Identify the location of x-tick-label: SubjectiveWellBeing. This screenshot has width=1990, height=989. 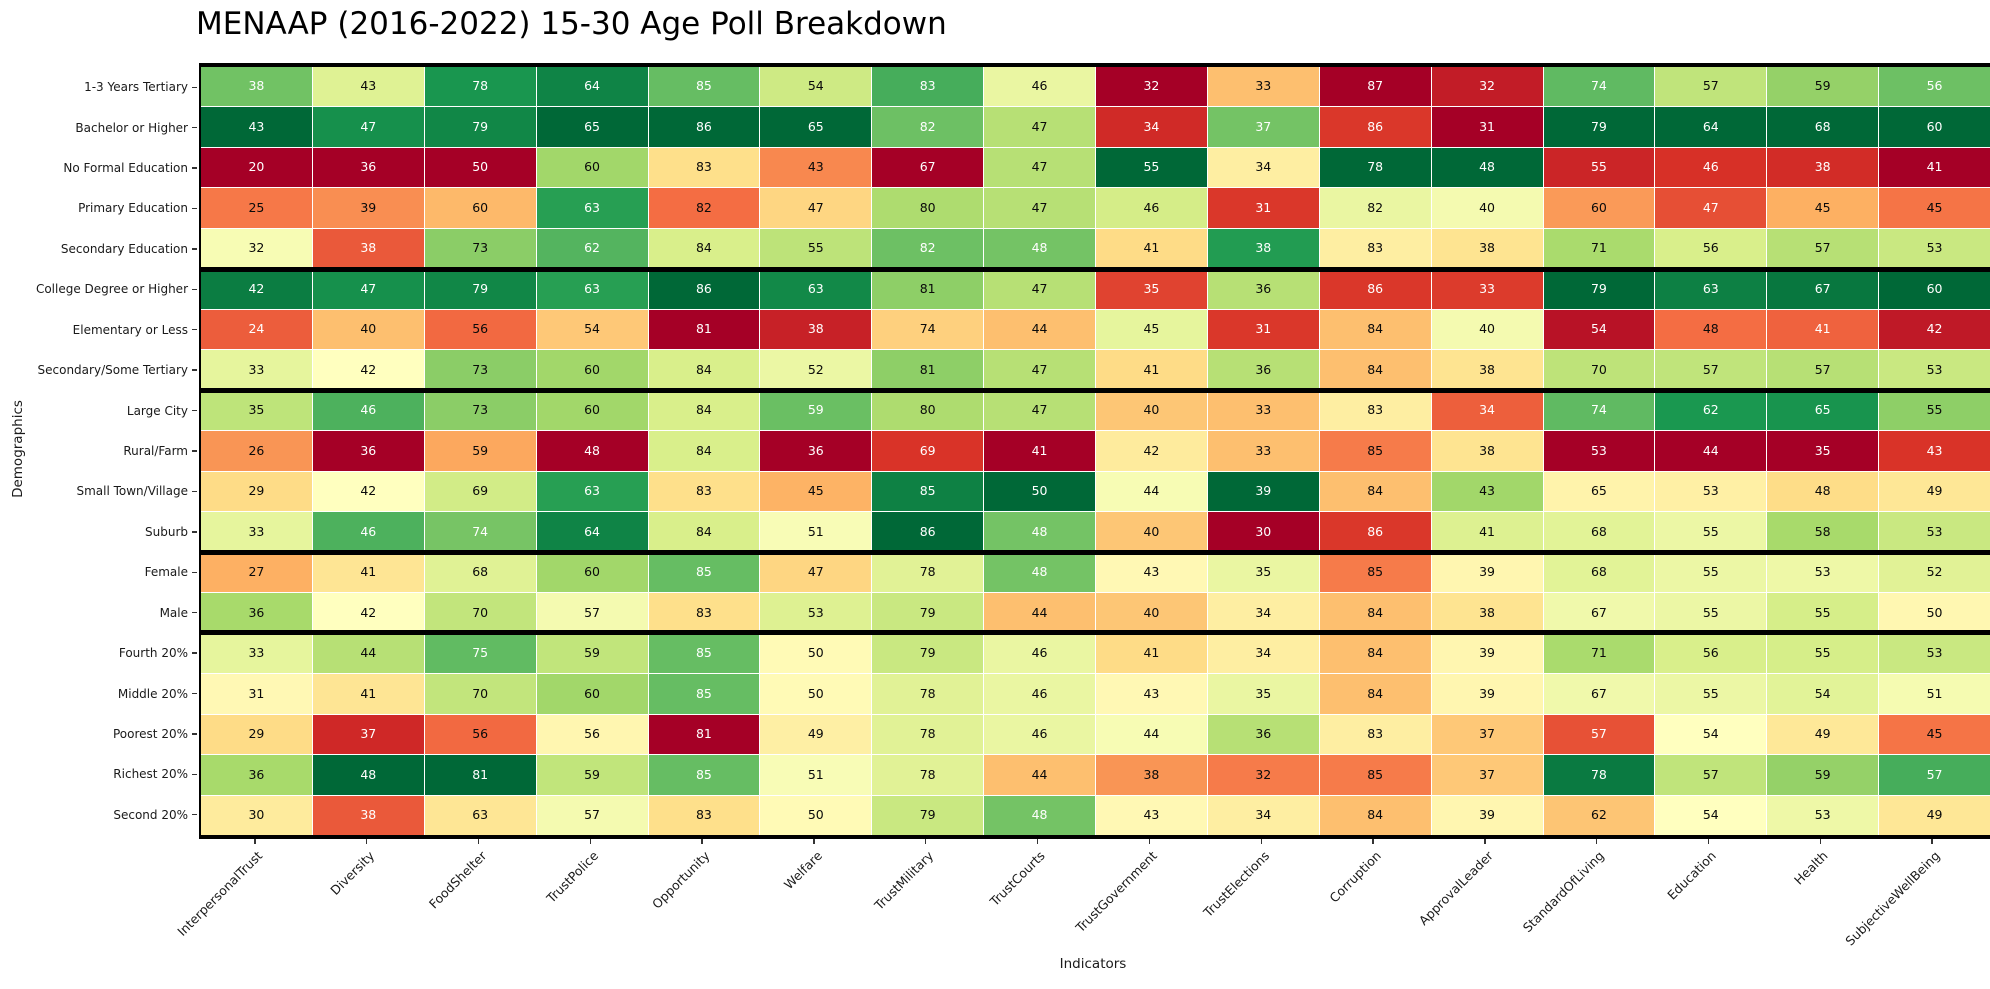
(1892, 898).